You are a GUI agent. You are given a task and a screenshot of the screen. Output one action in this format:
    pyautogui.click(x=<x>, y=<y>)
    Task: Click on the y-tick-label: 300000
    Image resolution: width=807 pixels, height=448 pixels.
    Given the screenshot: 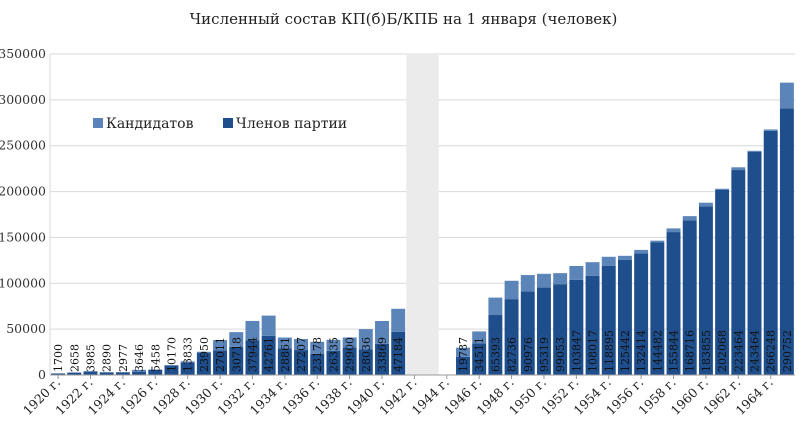 What is the action you would take?
    pyautogui.click(x=23, y=99)
    